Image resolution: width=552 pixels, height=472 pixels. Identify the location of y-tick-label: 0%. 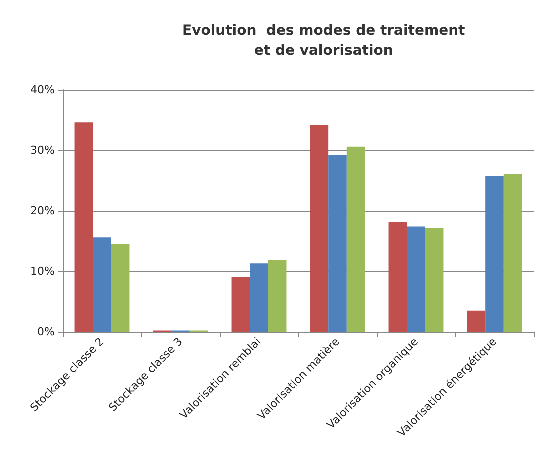
(46, 332).